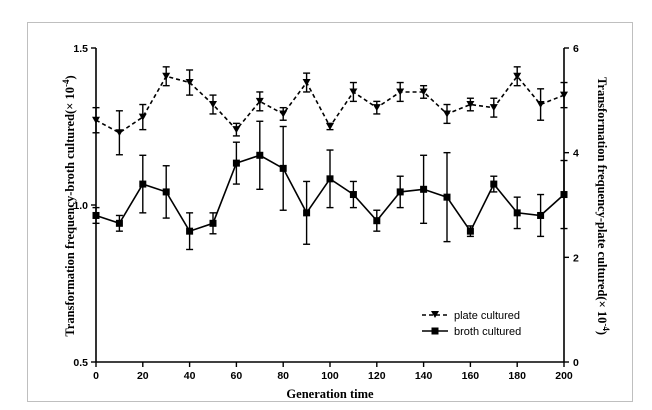 Image resolution: width=652 pixels, height=410 pixels. What do you see at coordinates (190, 376) in the screenshot?
I see `x-tick-label: 40` at bounding box center [190, 376].